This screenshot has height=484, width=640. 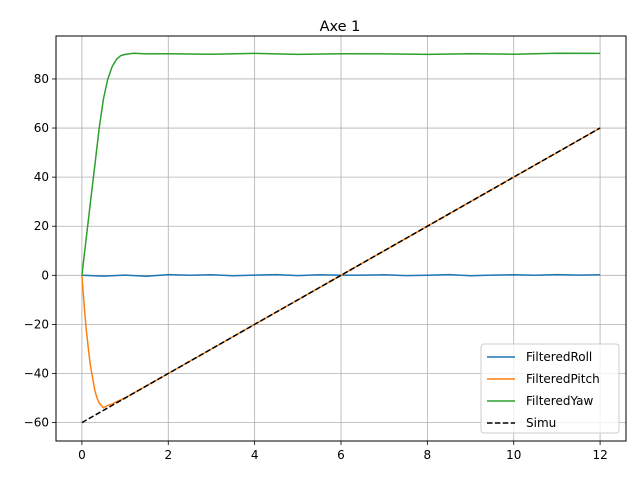 What do you see at coordinates (599, 455) in the screenshot?
I see `x-tick-label: 12` at bounding box center [599, 455].